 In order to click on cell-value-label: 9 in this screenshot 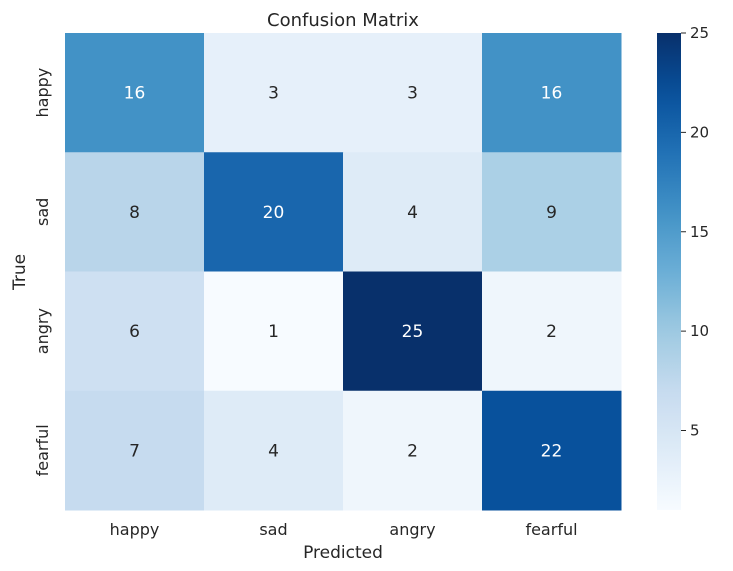, I will do `click(551, 213)`.